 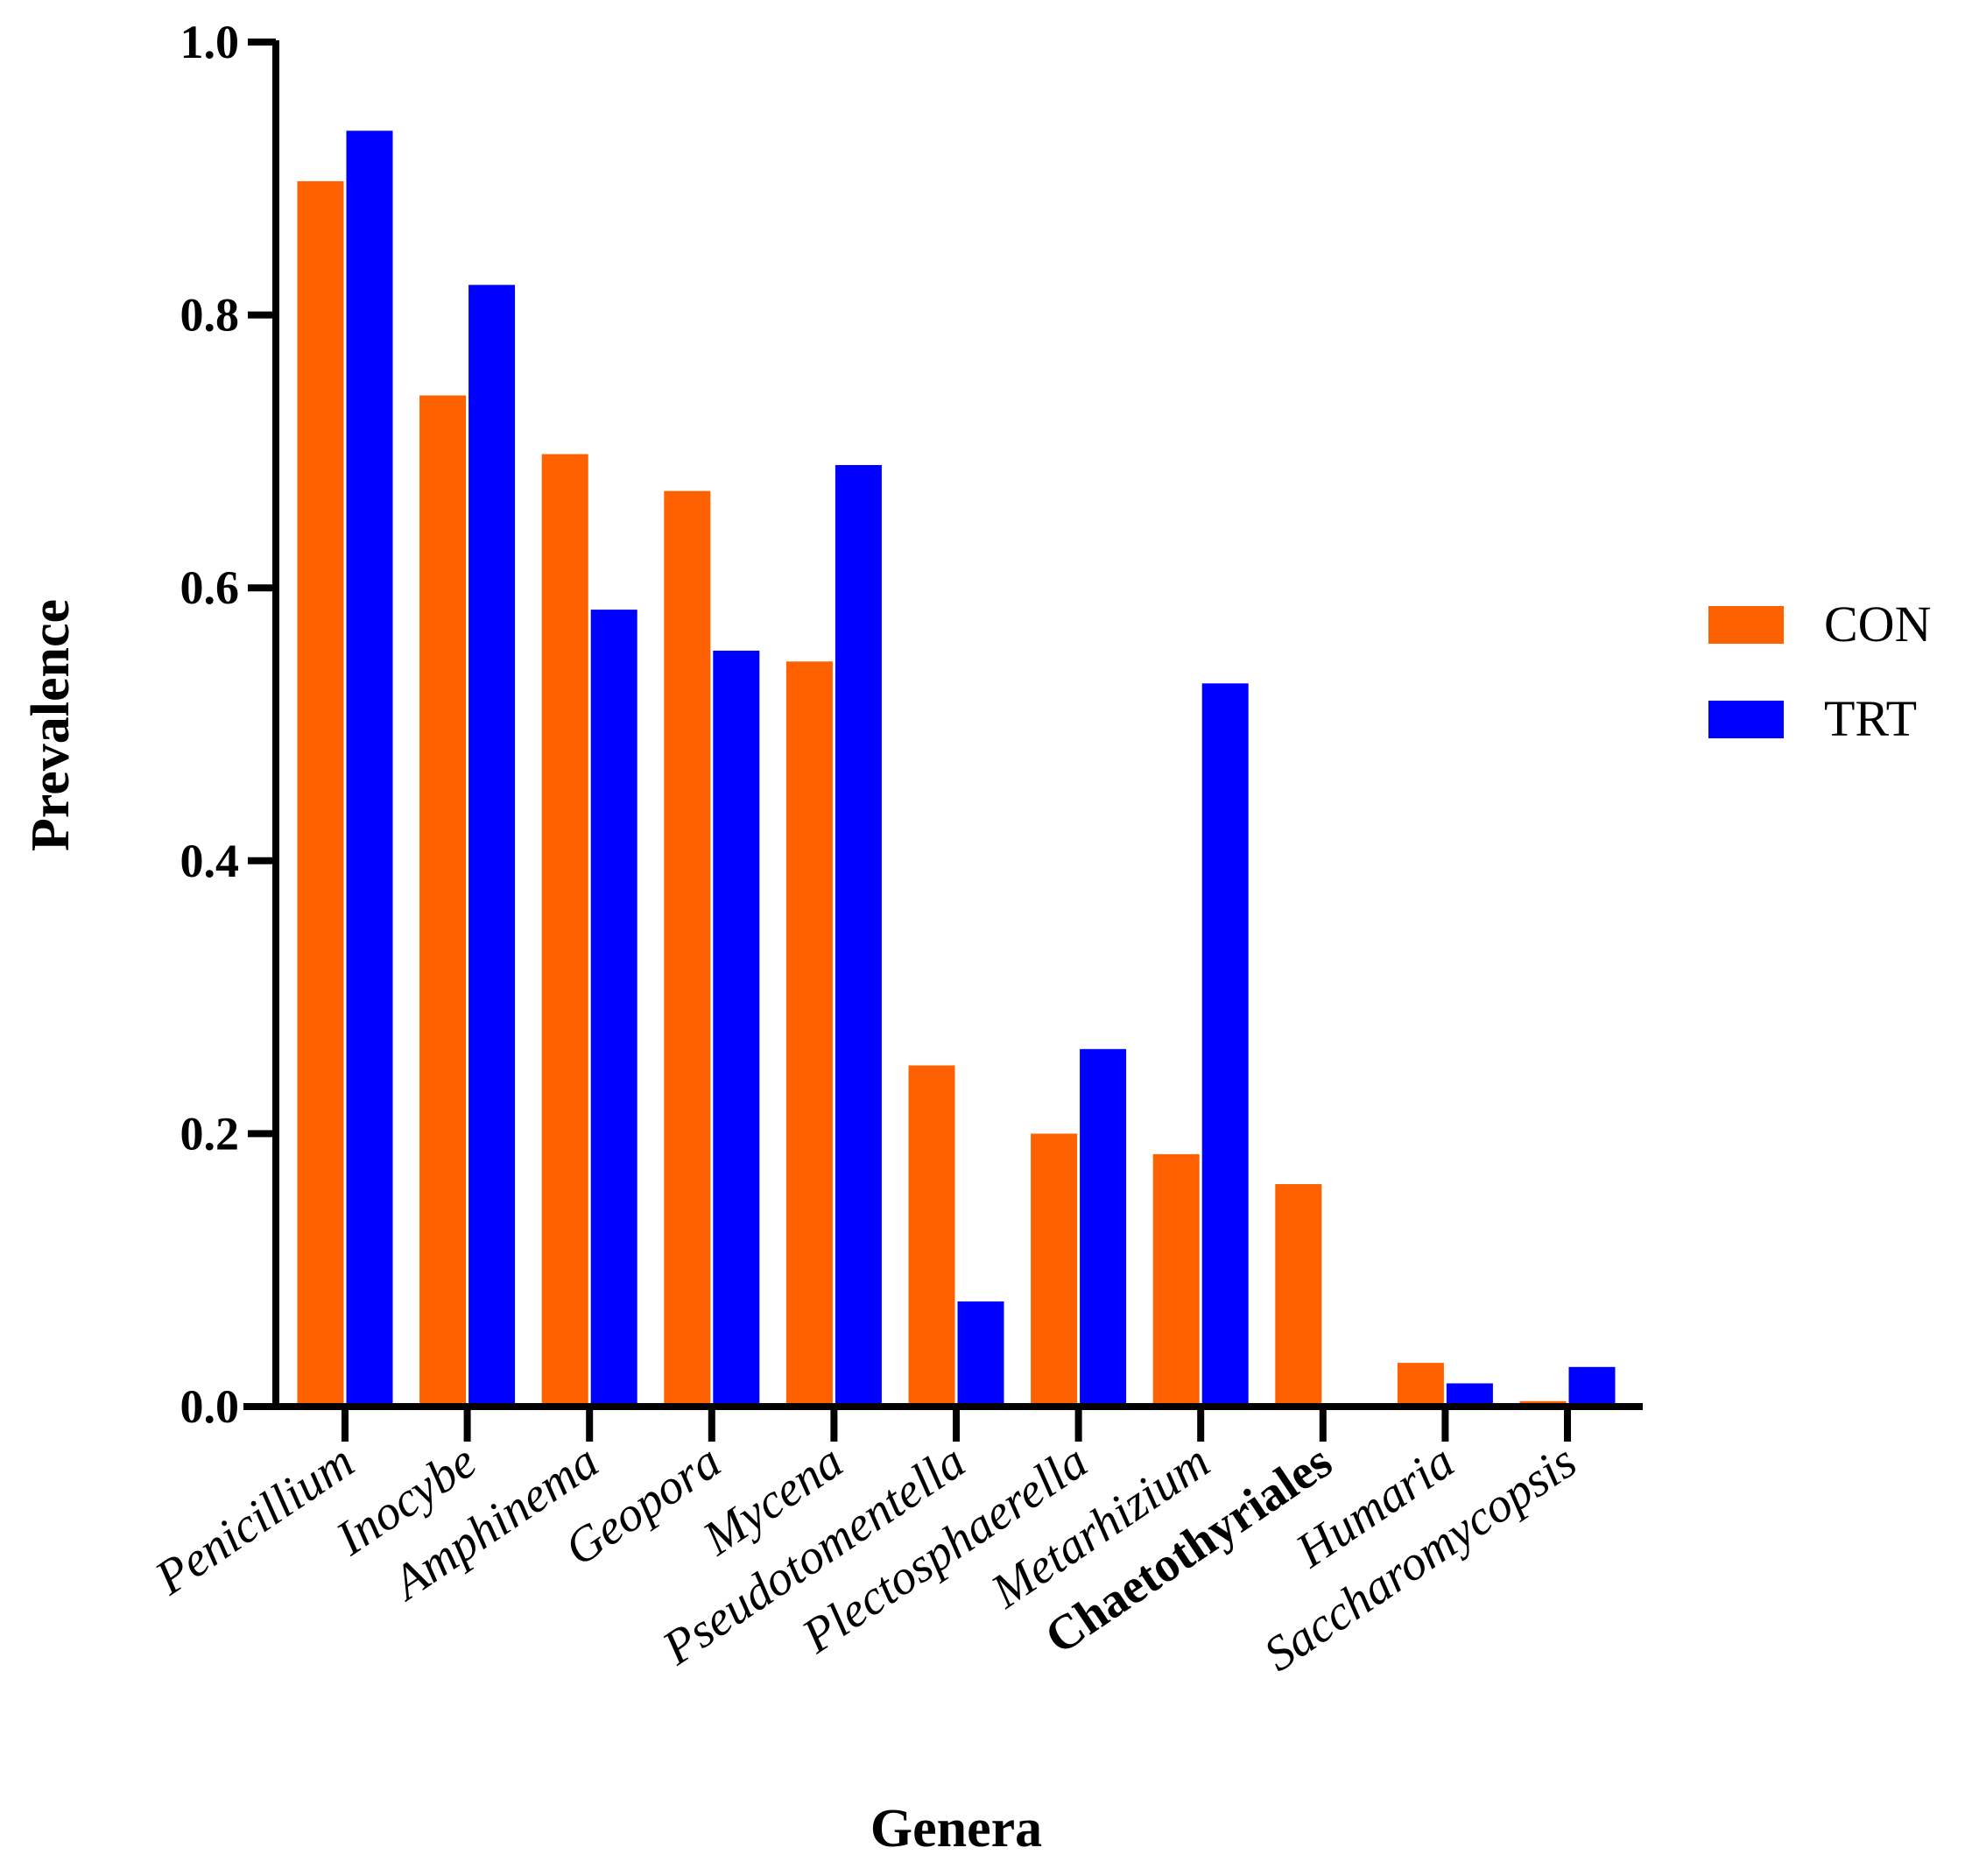 What do you see at coordinates (736, 1028) in the screenshot?
I see `bar-trt-geopora` at bounding box center [736, 1028].